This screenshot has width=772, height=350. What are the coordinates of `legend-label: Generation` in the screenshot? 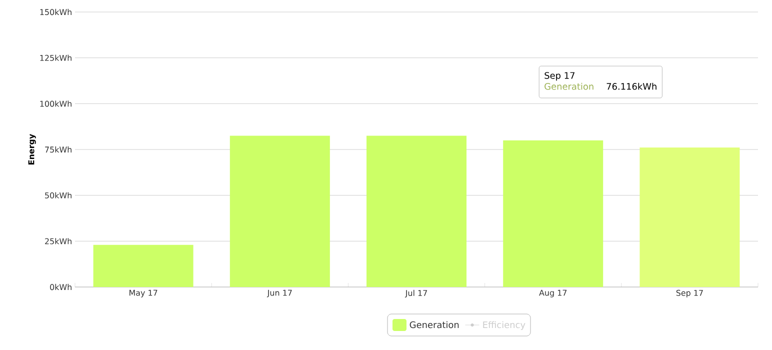 It's located at (434, 324).